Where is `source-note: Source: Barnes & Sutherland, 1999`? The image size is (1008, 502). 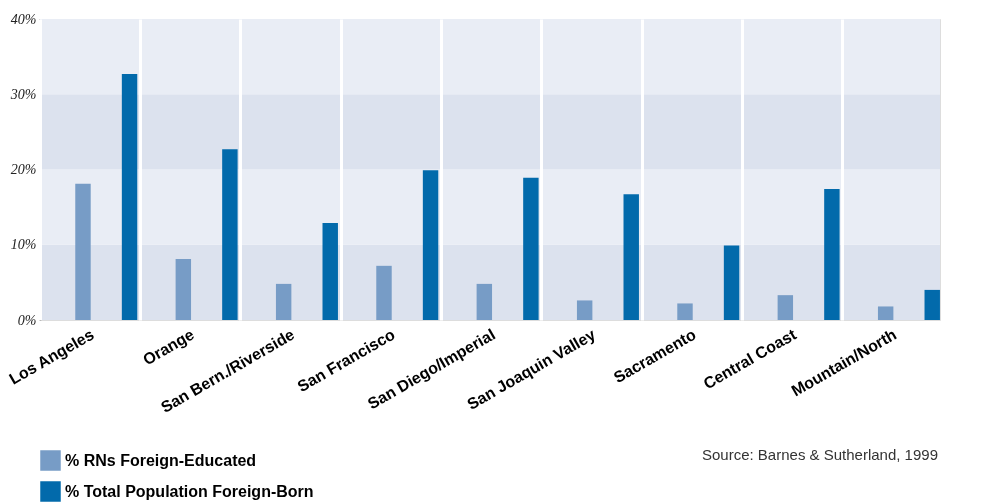 source-note: Source: Barnes & Sutherland, 1999 is located at coordinates (820, 454).